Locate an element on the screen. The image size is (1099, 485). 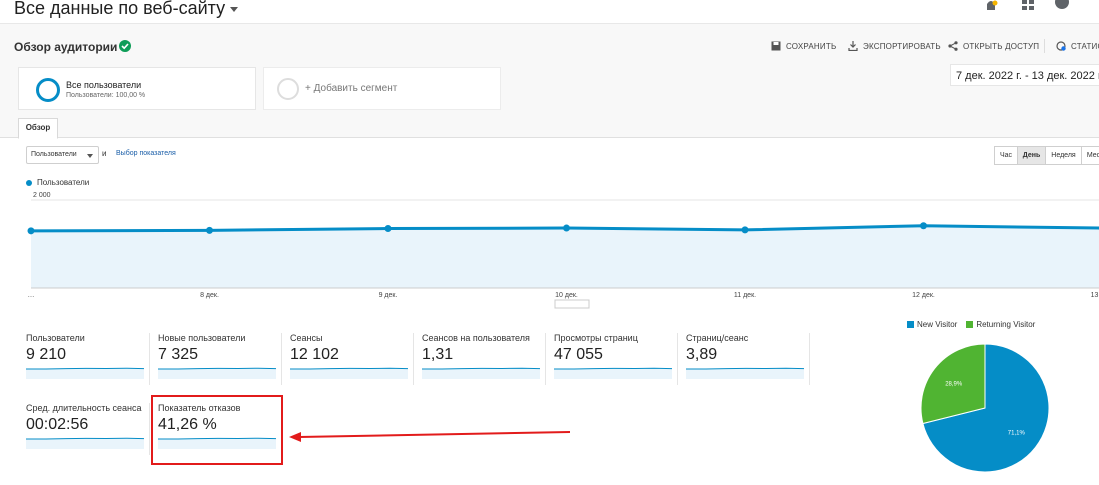
save-label: СОХРАНИТЬ is located at coordinates (811, 46).